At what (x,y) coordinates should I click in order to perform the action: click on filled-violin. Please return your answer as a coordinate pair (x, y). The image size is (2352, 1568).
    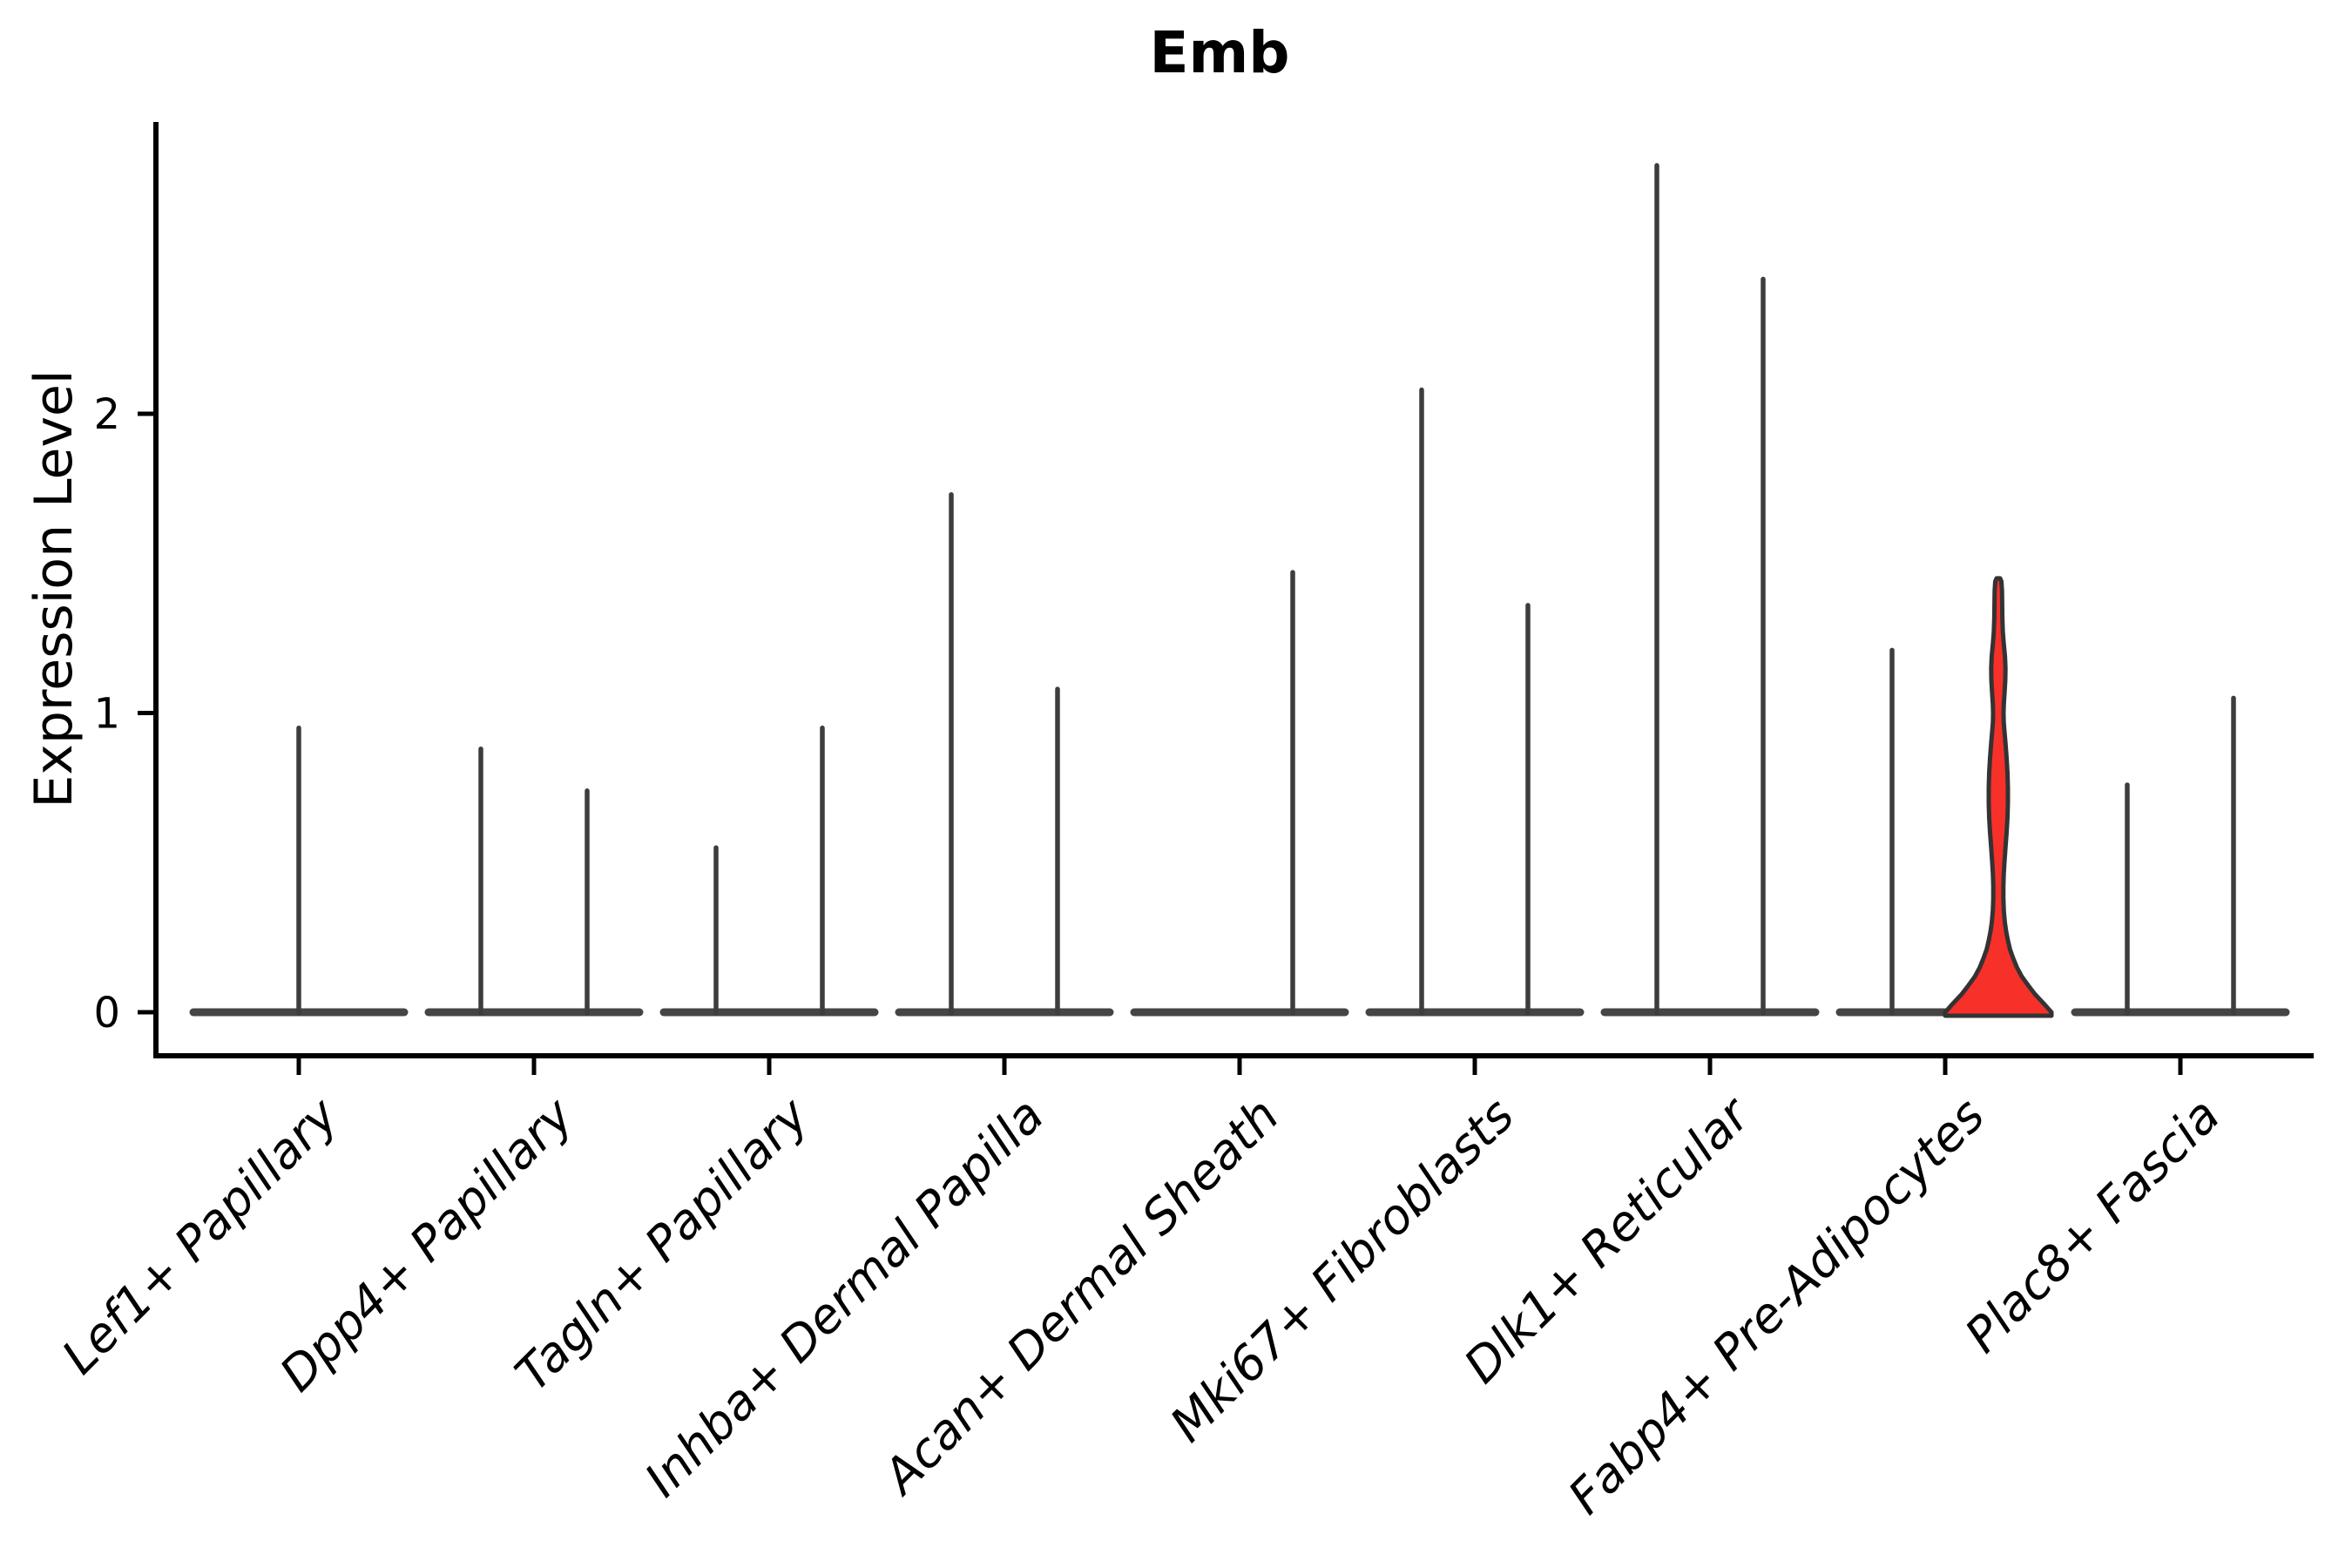
    Looking at the image, I should click on (1999, 797).